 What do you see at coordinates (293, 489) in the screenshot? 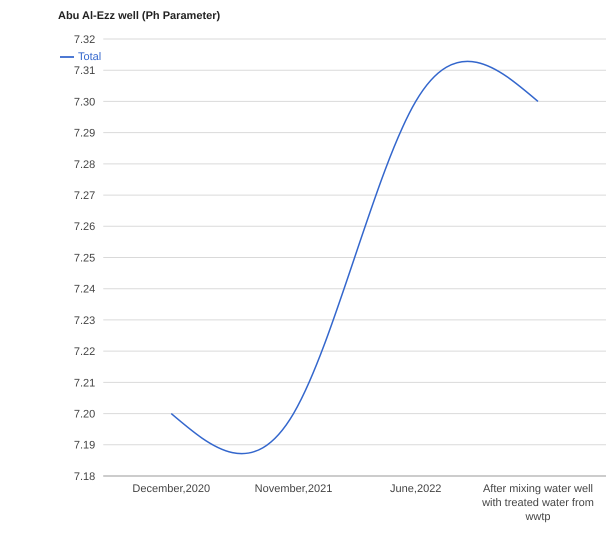
I see `x-tick-label: November,2021` at bounding box center [293, 489].